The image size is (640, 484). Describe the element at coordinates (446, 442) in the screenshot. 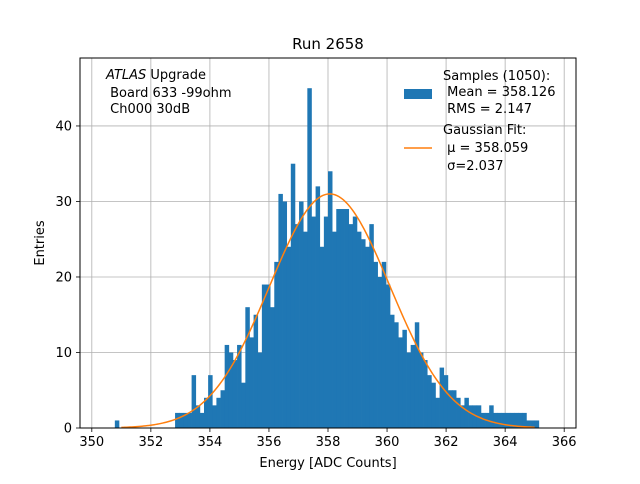

I see `x-tick-label: 362` at that location.